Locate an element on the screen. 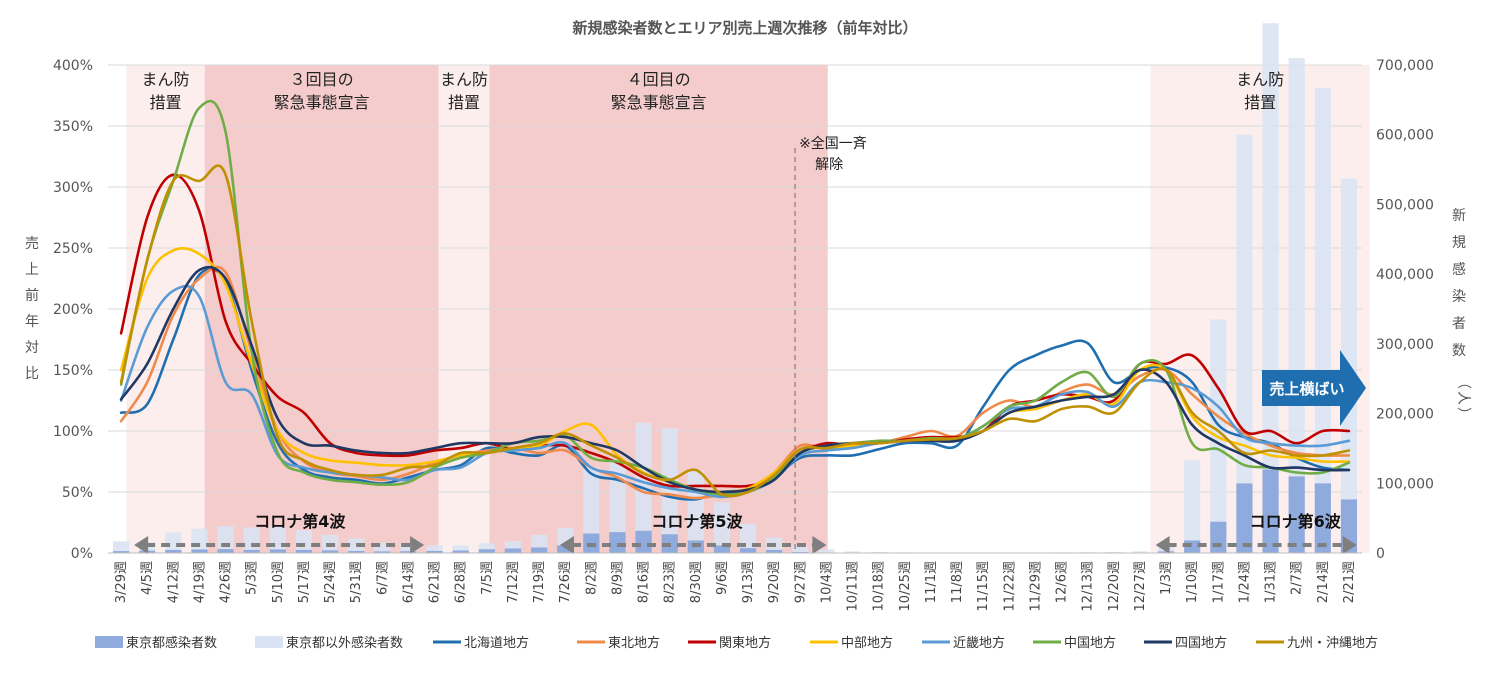  legend-label-line-6: 四国地方 is located at coordinates (1201, 643).